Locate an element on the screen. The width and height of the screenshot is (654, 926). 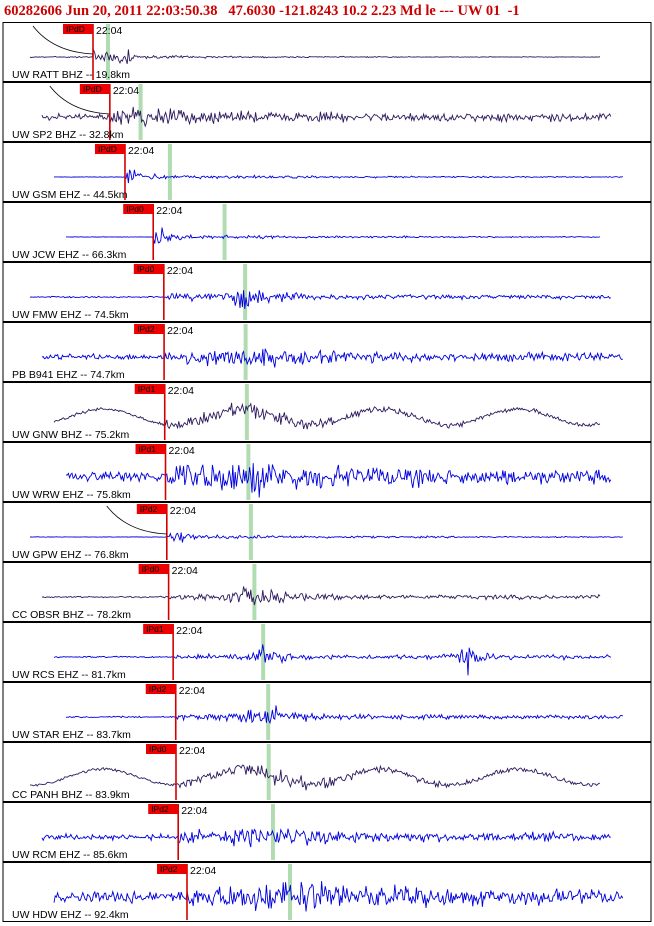
trace-panel: IPd1 22:04 UW GNW BHZ -- 75.2km is located at coordinates (327, 412).